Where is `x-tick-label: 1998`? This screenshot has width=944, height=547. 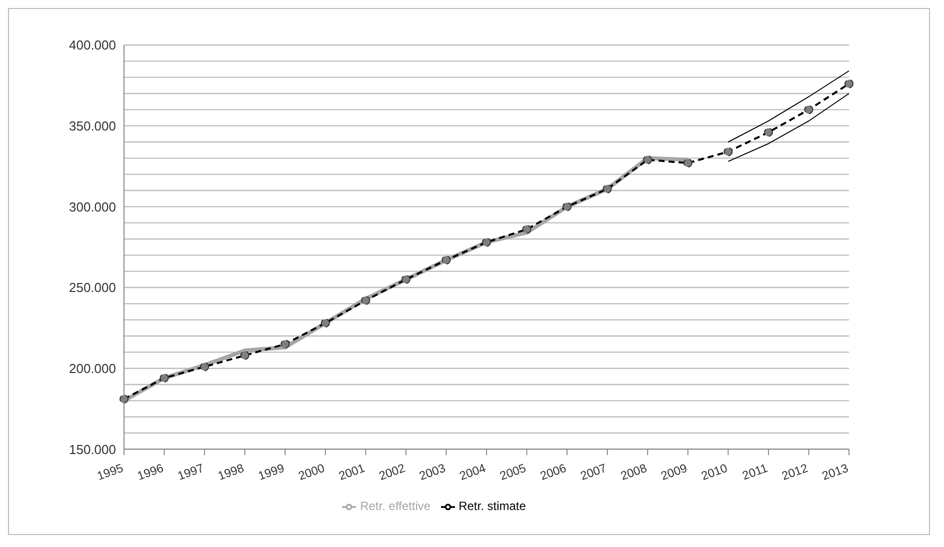 x-tick-label: 1998 is located at coordinates (231, 472).